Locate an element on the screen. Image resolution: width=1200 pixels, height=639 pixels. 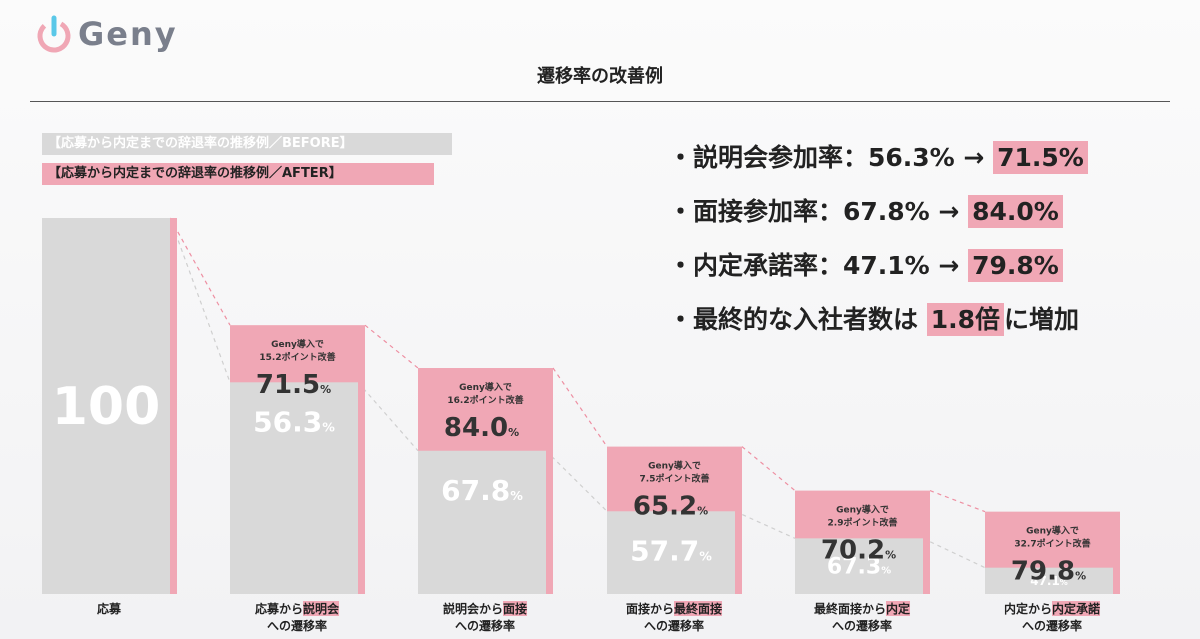
after-value-label: 79.8% is located at coordinates (1048, 572).